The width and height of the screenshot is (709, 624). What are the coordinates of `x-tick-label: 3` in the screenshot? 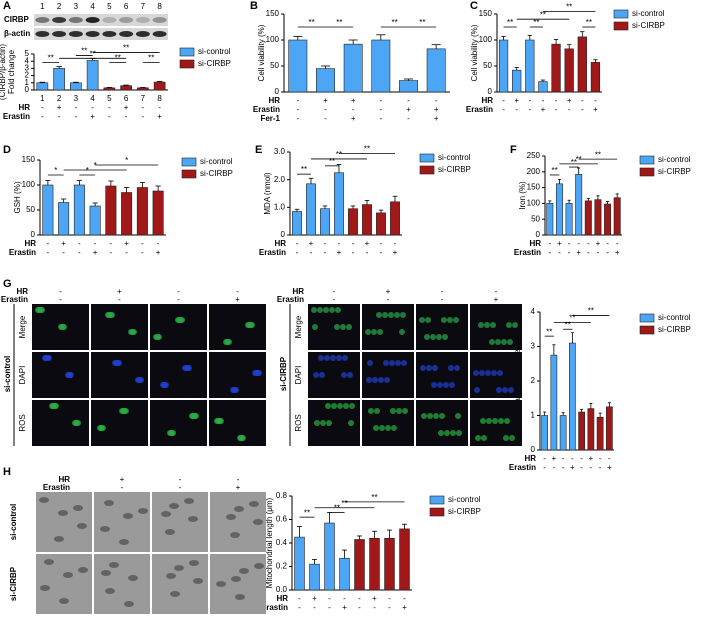 It's located at (76, 98).